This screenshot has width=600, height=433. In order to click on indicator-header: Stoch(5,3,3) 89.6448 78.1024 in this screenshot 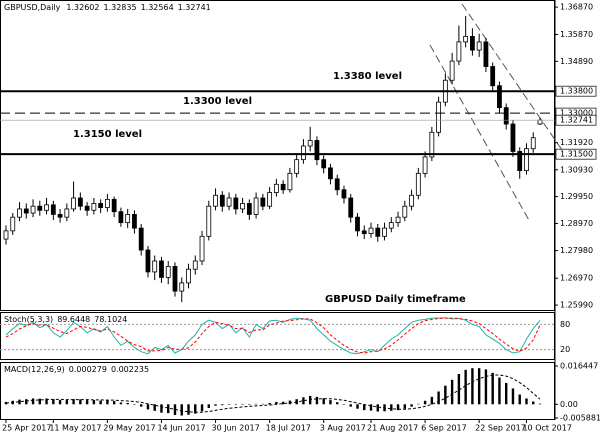, I will do `click(65, 319)`.